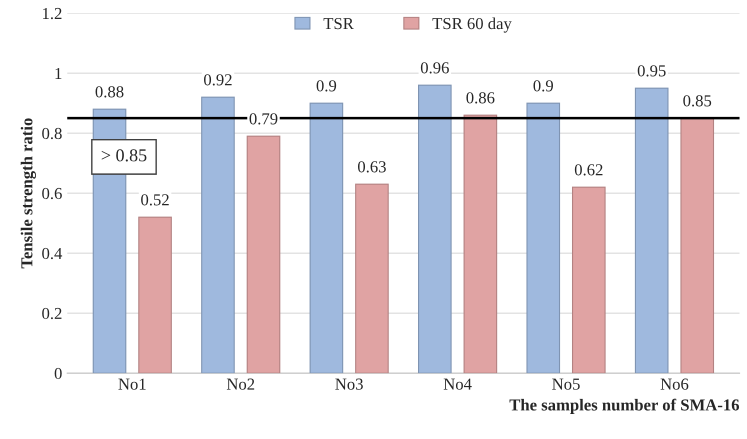 The height and width of the screenshot is (439, 747). What do you see at coordinates (52, 314) in the screenshot?
I see `y-tick-label: 0.2` at bounding box center [52, 314].